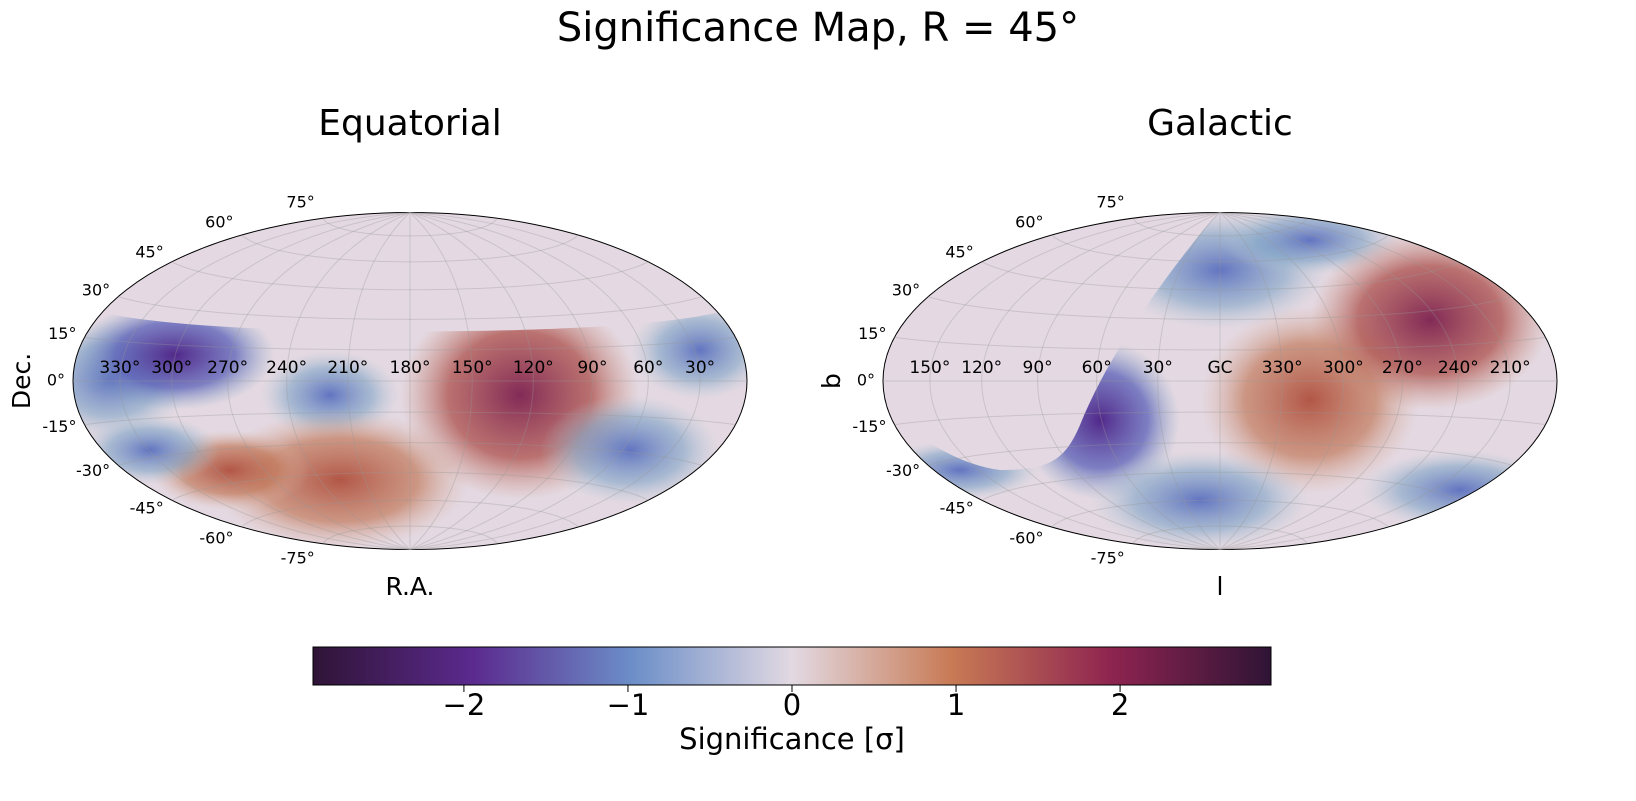  I want to click on colorbar-tick-label: −1, so click(628, 705).